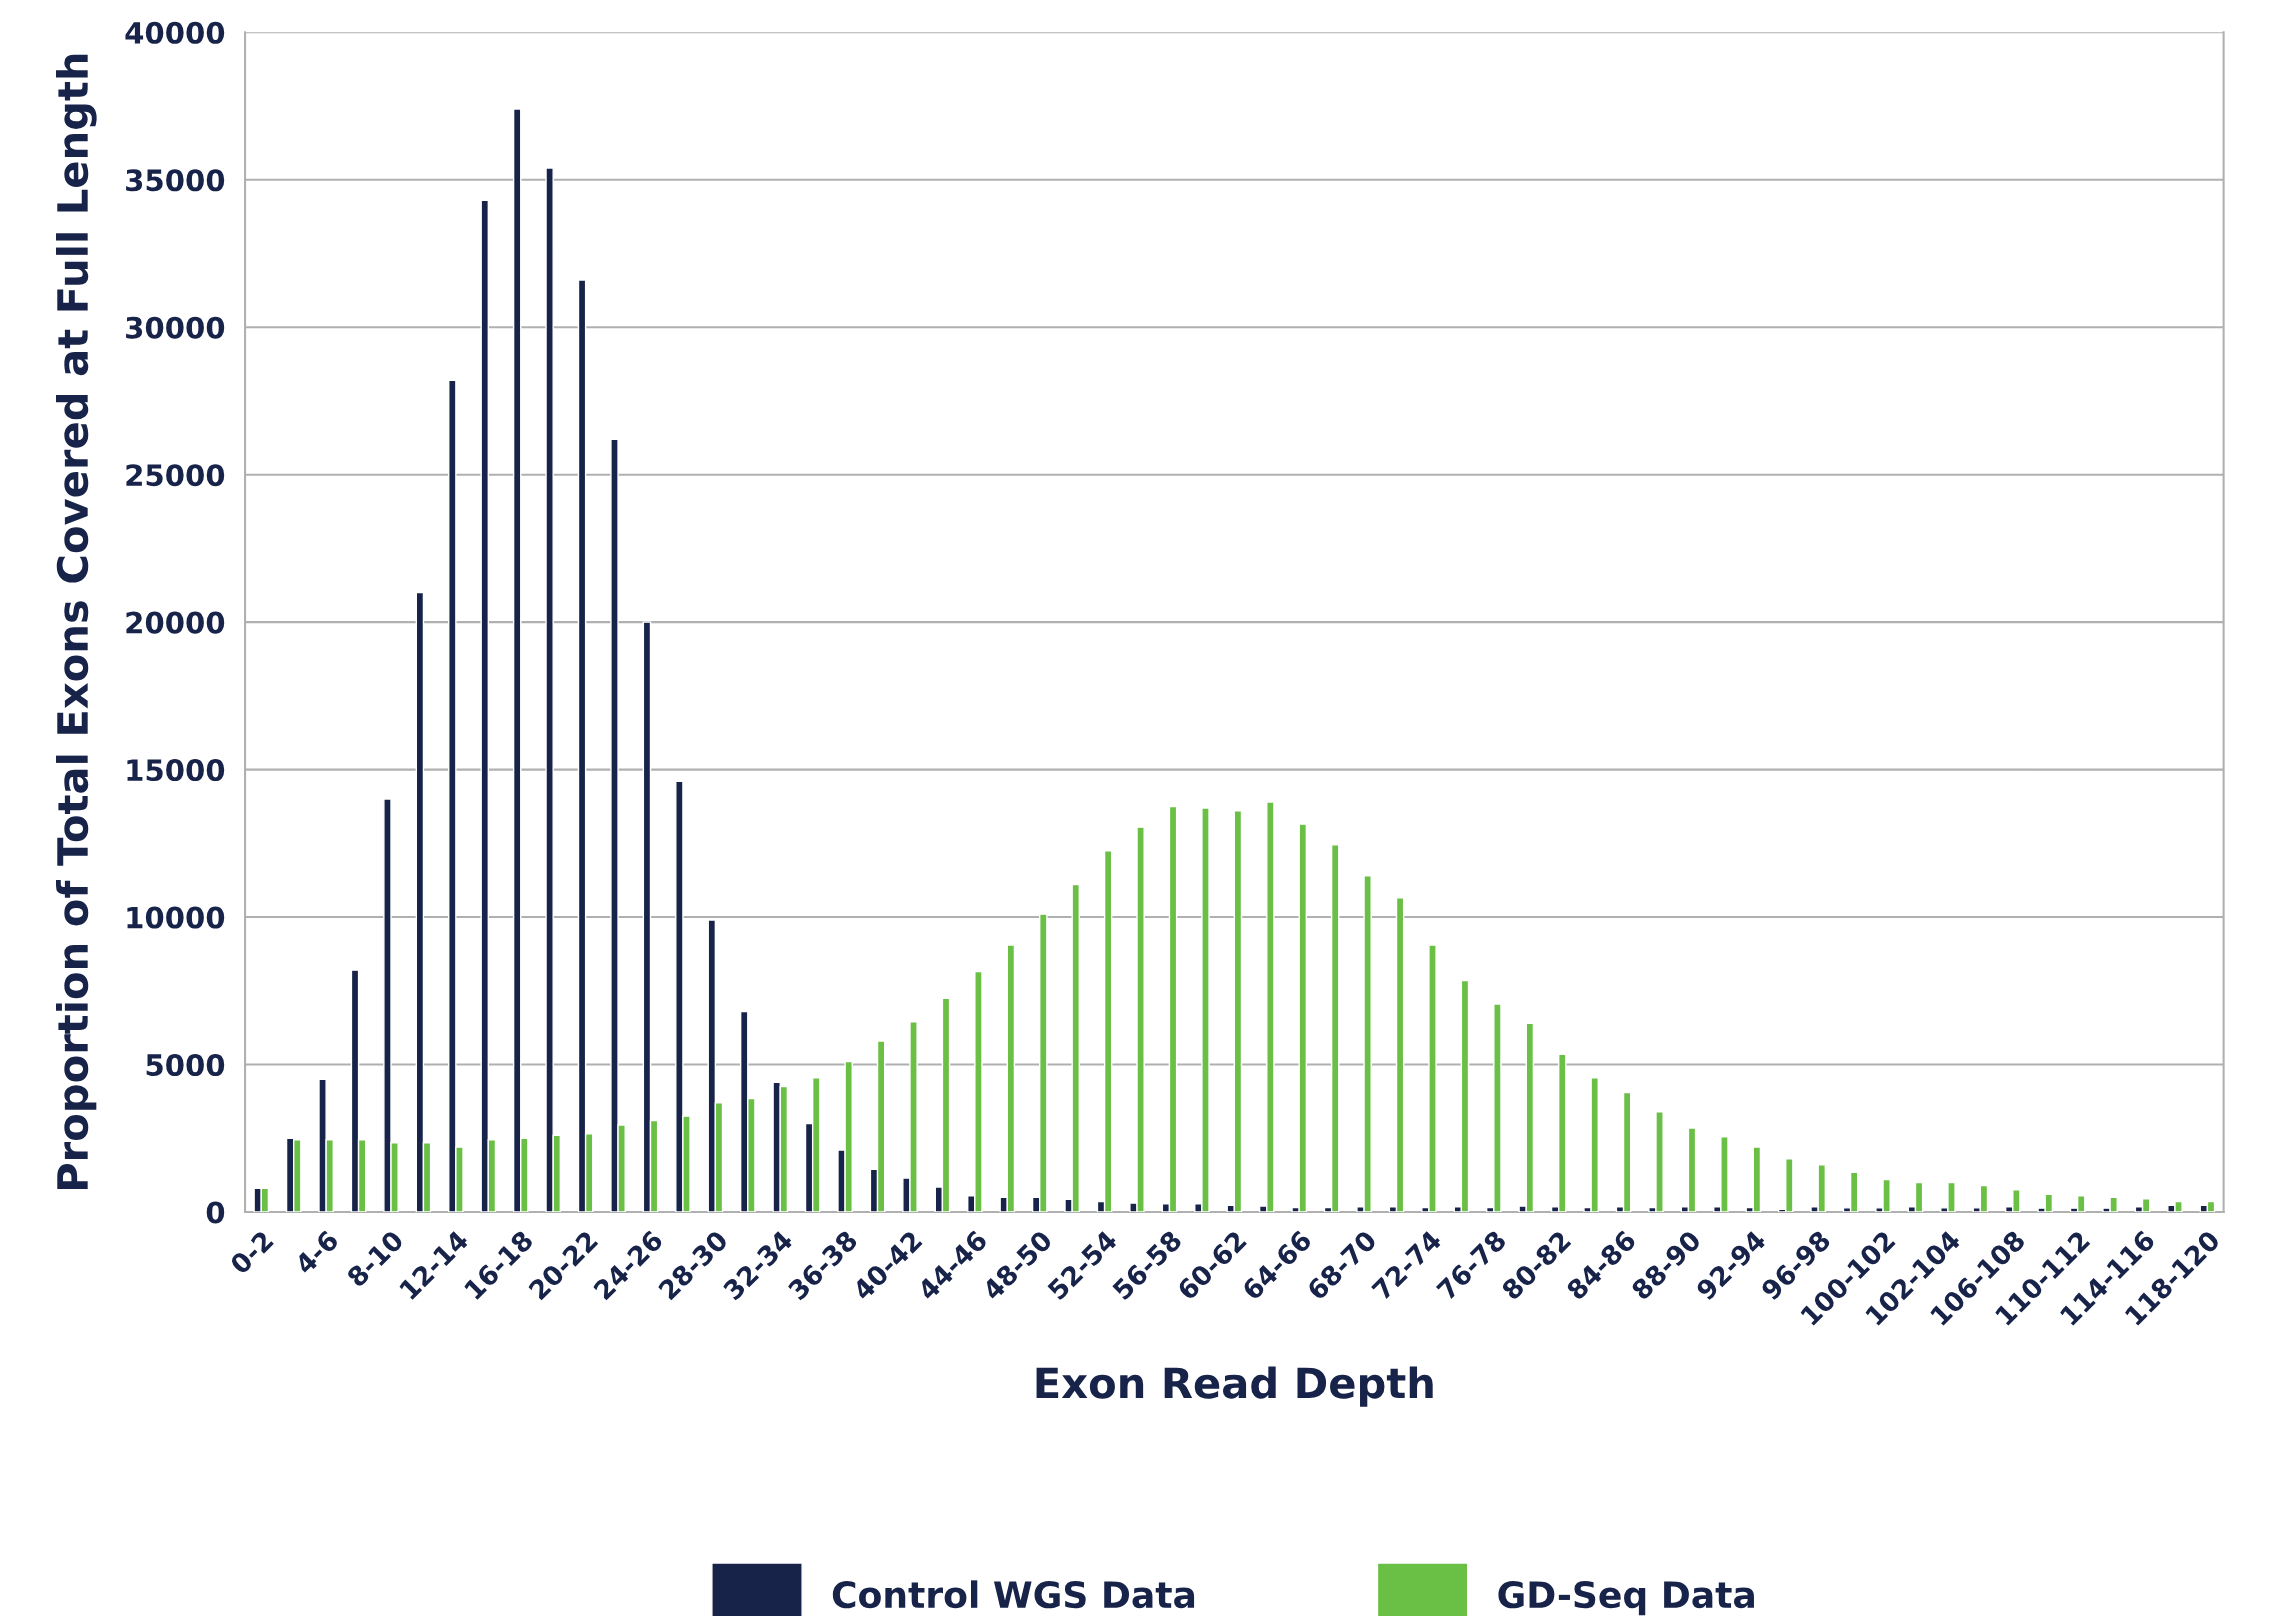  What do you see at coordinates (175, 475) in the screenshot?
I see `y-tick-label: 25000` at bounding box center [175, 475].